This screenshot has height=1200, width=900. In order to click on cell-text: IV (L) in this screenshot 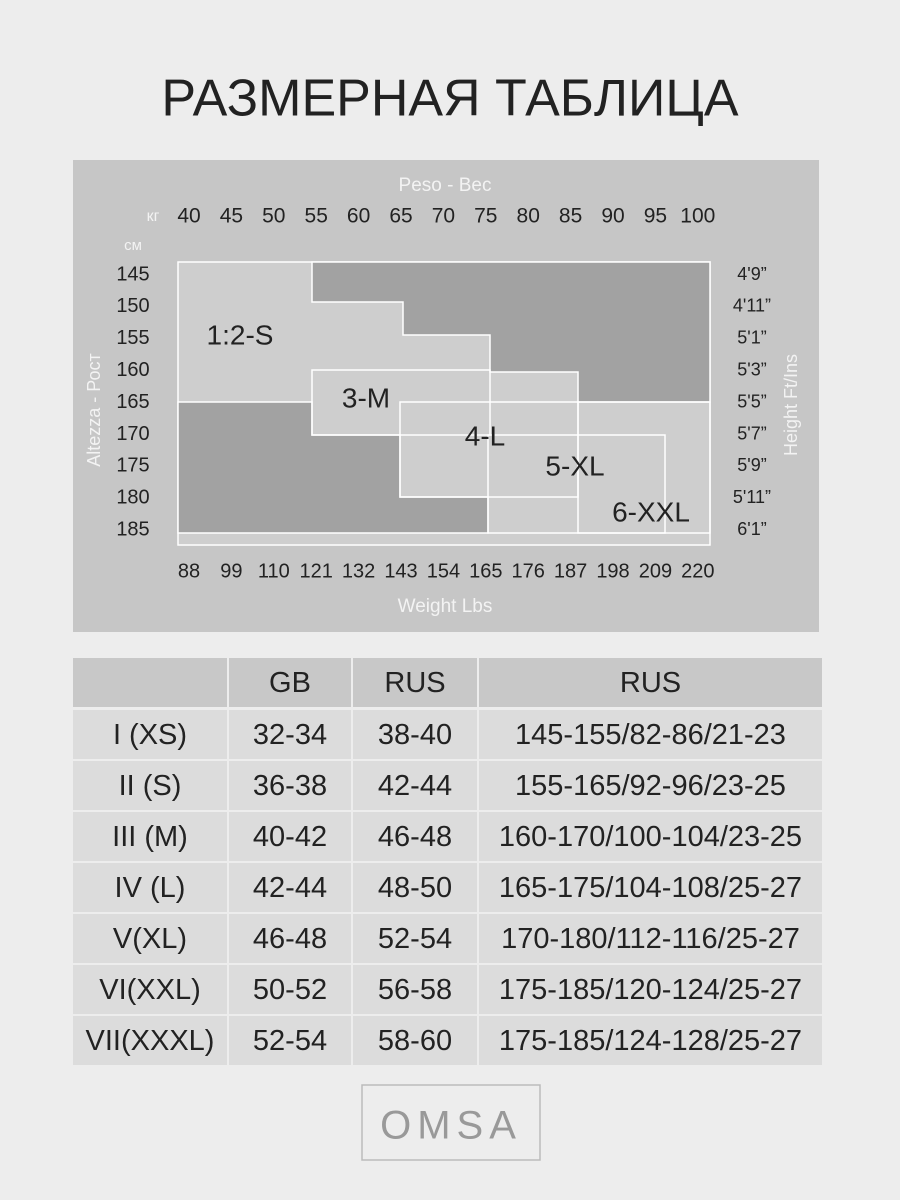, I will do `click(150, 888)`.